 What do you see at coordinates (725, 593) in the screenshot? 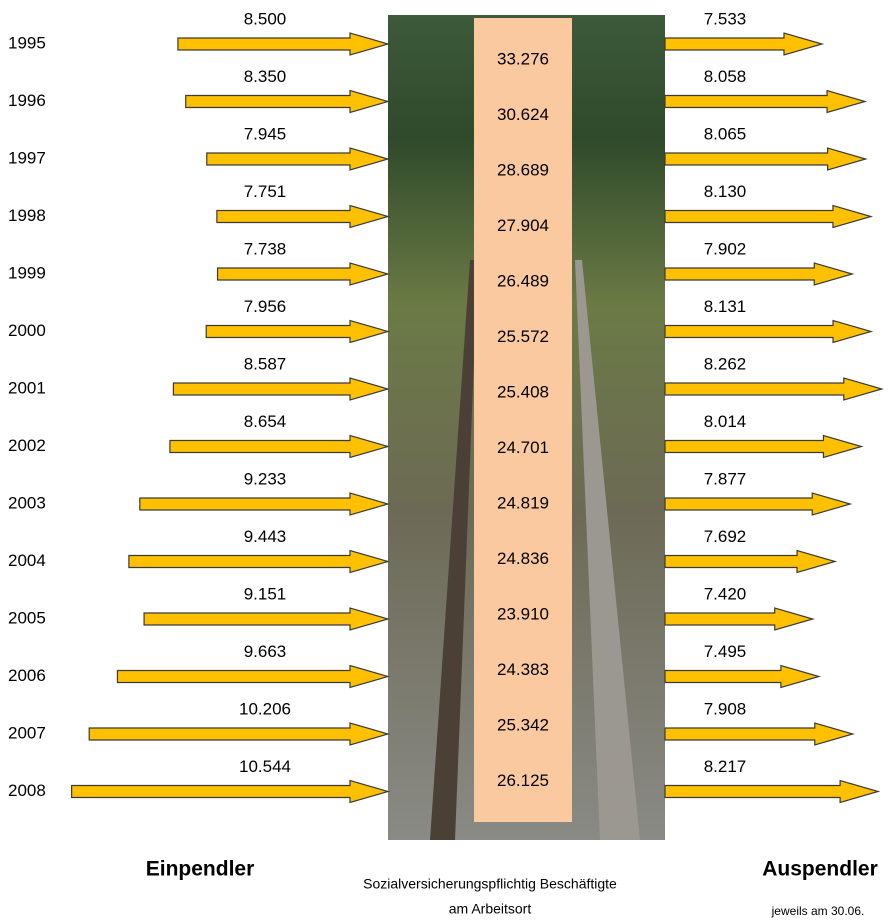
I see `value-label: 7.420` at bounding box center [725, 593].